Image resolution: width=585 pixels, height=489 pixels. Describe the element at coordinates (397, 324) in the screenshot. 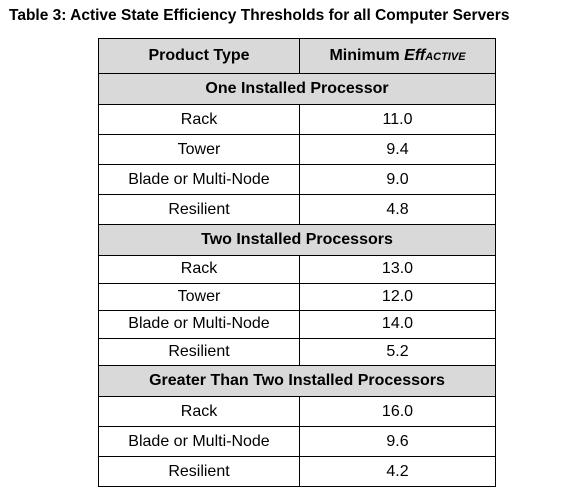

I see `threshold-value-cell: 14.0` at that location.